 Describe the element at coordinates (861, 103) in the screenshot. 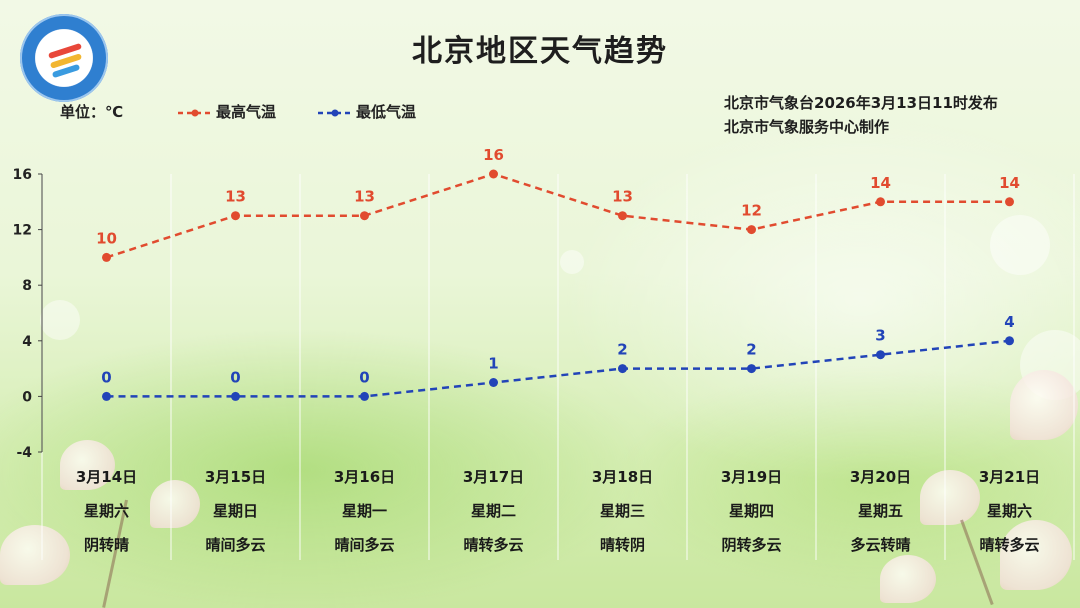

I see `publisher-line: 北京市气象台2026年3月13日11时发布` at that location.